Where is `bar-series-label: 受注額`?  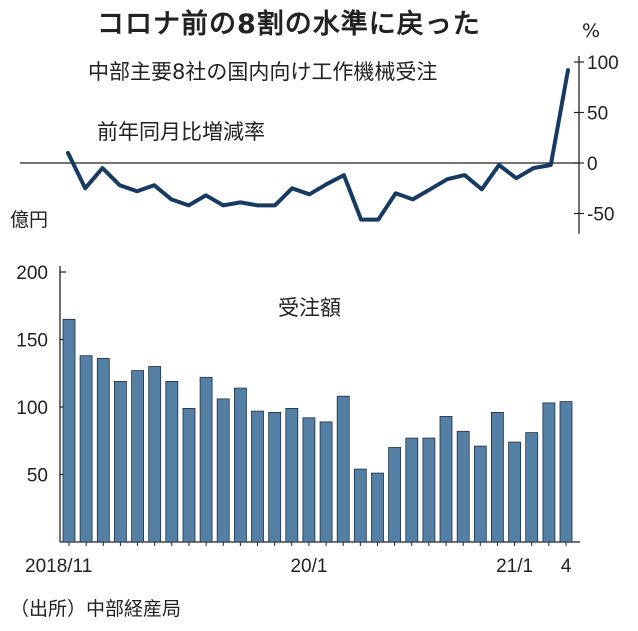 bar-series-label: 受注額 is located at coordinates (309, 308).